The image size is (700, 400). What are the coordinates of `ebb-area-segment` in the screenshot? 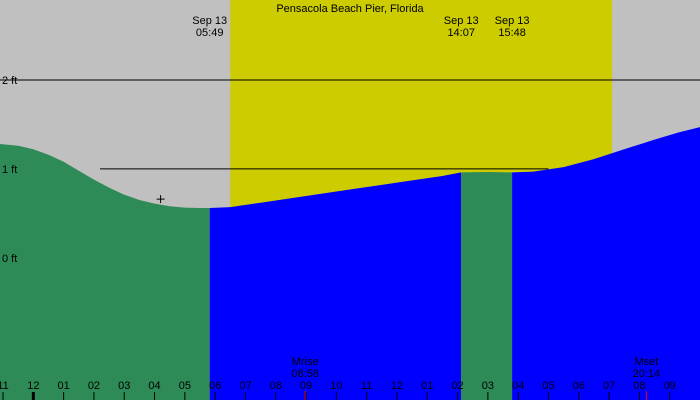 It's located at (487, 286).